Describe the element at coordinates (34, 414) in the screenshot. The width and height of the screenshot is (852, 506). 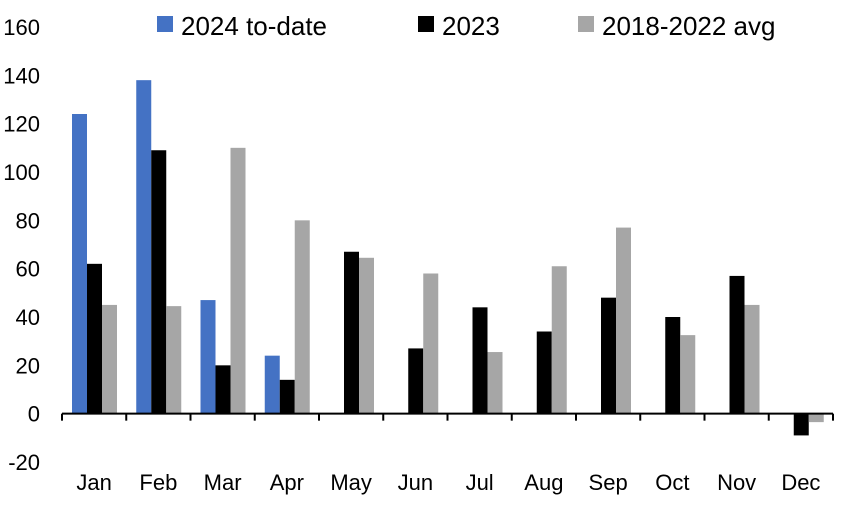
I see `y-tick-label: 0` at that location.